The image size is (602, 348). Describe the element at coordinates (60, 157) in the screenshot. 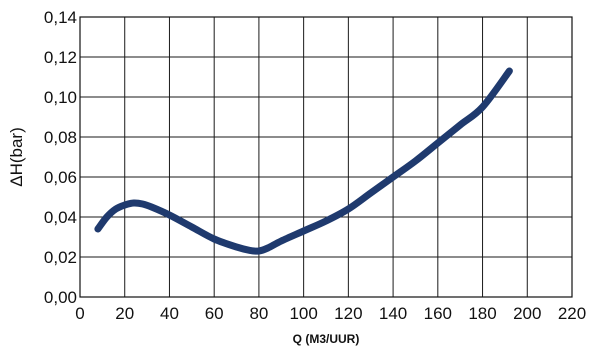

I see `y-tick-labels: 0,00 0,02 0,04 0,06 0,08 0,10 0,12 0,14` at that location.